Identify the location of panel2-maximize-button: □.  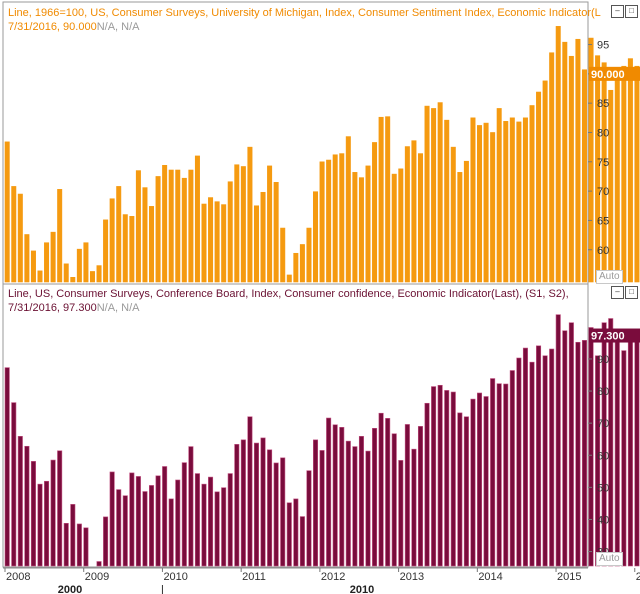
(631, 292).